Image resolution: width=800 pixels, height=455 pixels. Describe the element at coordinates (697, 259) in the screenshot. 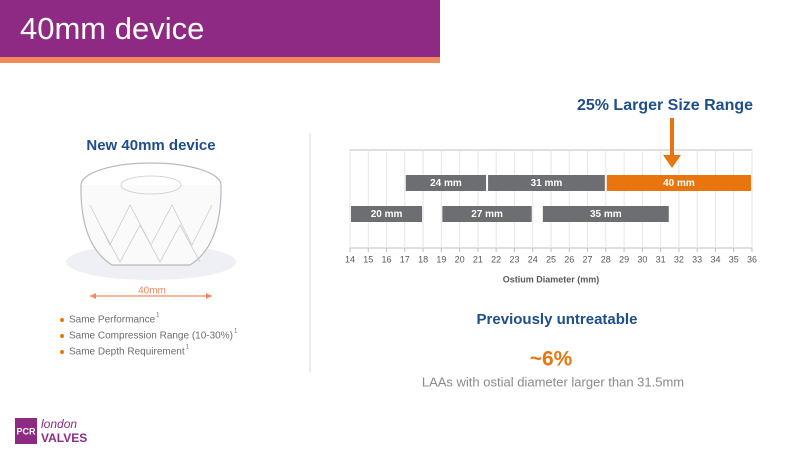

I see `x-tick-label: 33` at that location.